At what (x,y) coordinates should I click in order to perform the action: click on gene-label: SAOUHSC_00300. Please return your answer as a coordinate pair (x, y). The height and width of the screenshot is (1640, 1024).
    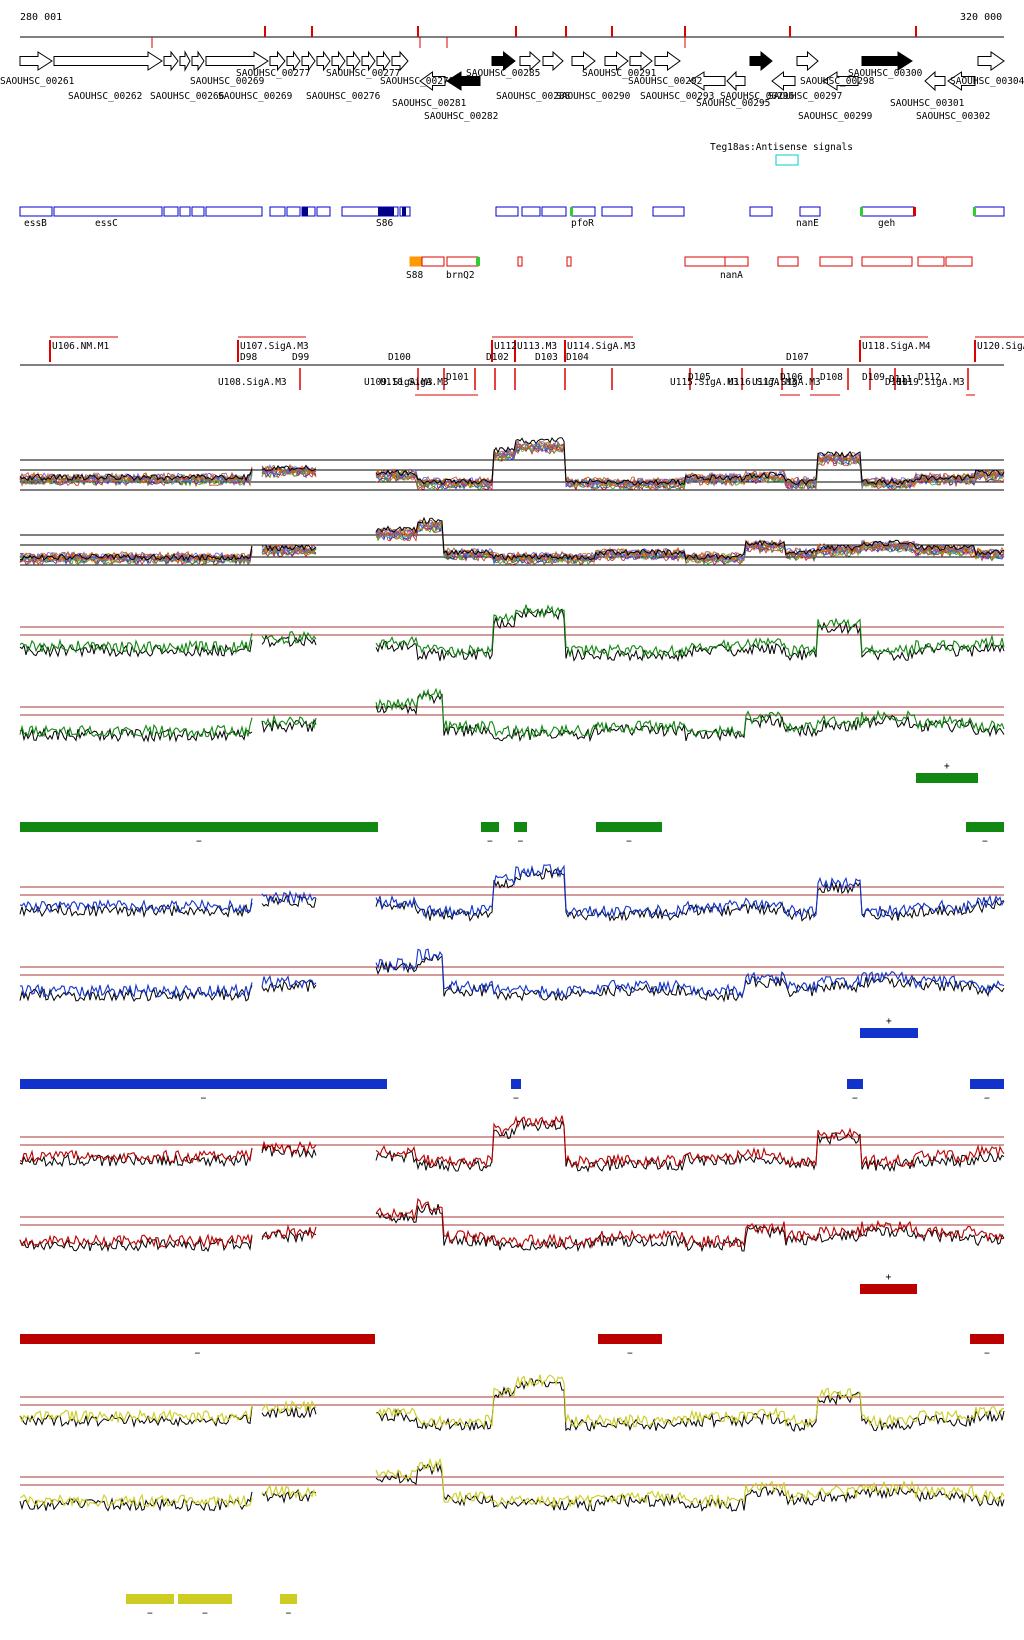
    Looking at the image, I should click on (885, 73).